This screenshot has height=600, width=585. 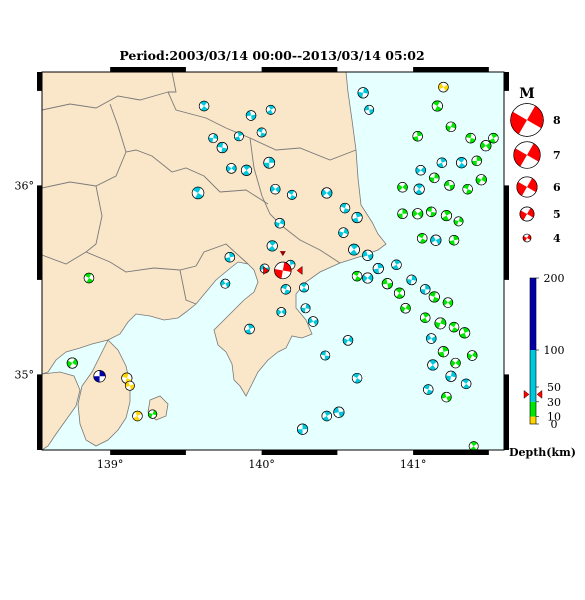 What do you see at coordinates (557, 120) in the screenshot?
I see `magnitude-legend-label: 8` at bounding box center [557, 120].